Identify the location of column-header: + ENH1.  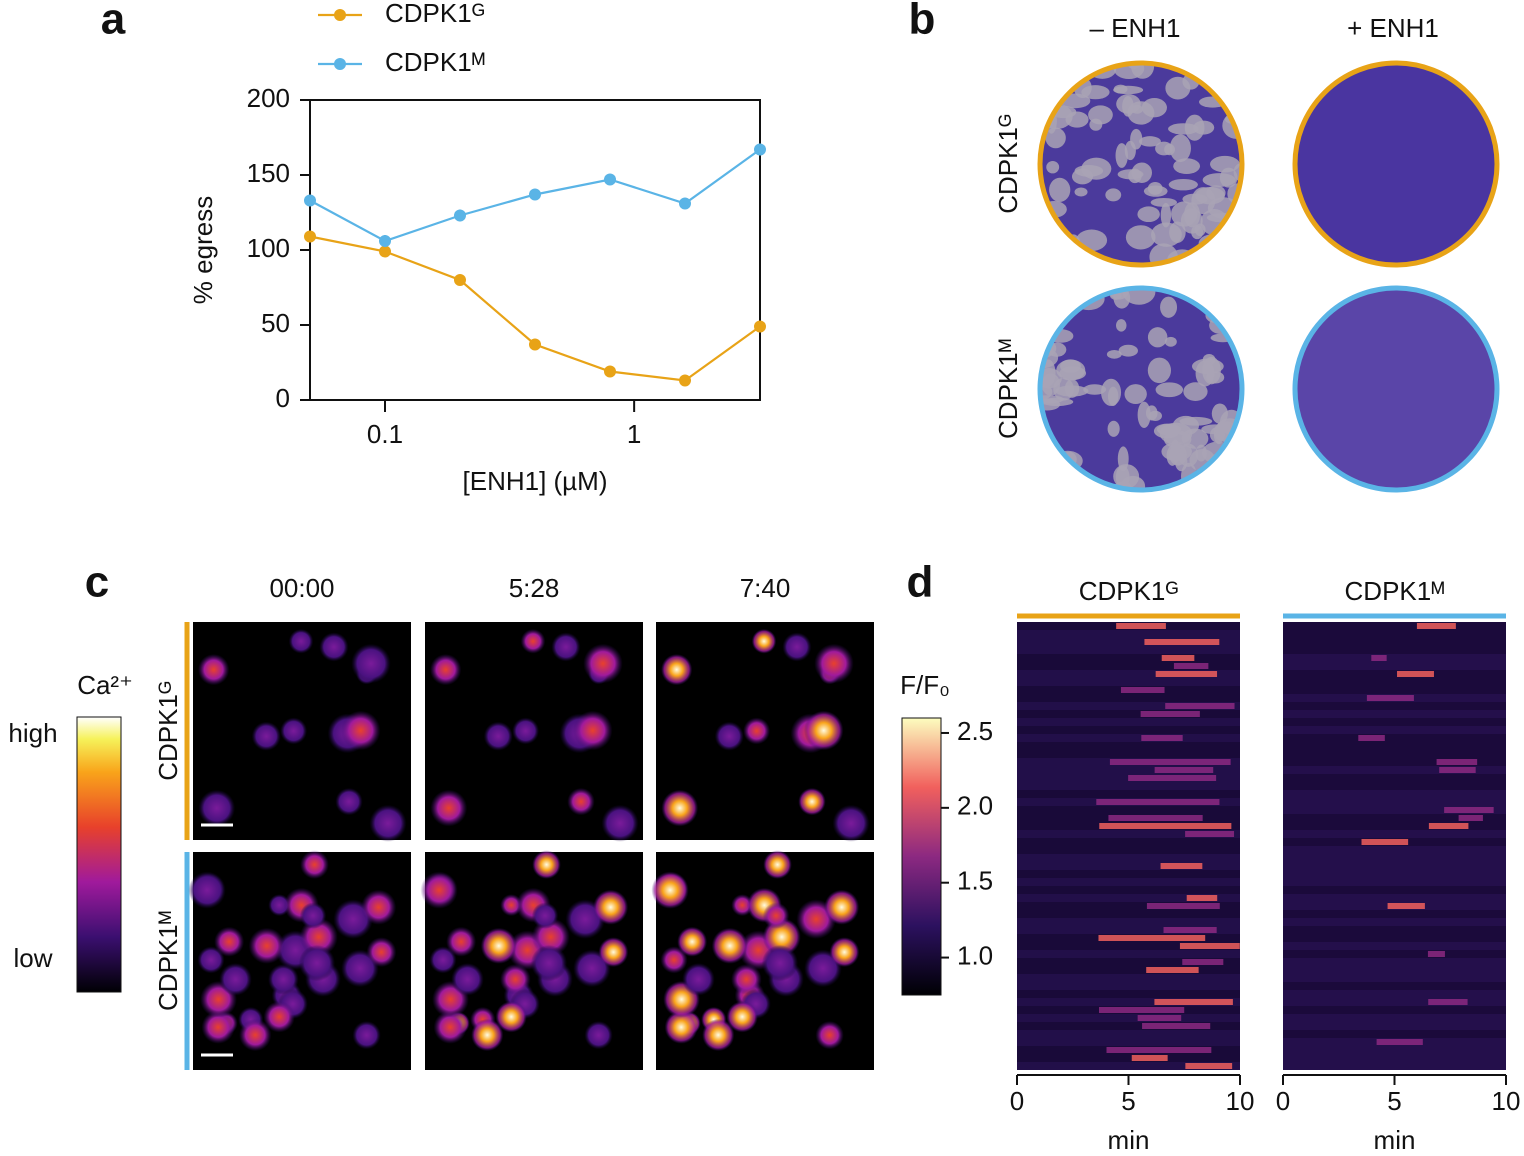
(1393, 28).